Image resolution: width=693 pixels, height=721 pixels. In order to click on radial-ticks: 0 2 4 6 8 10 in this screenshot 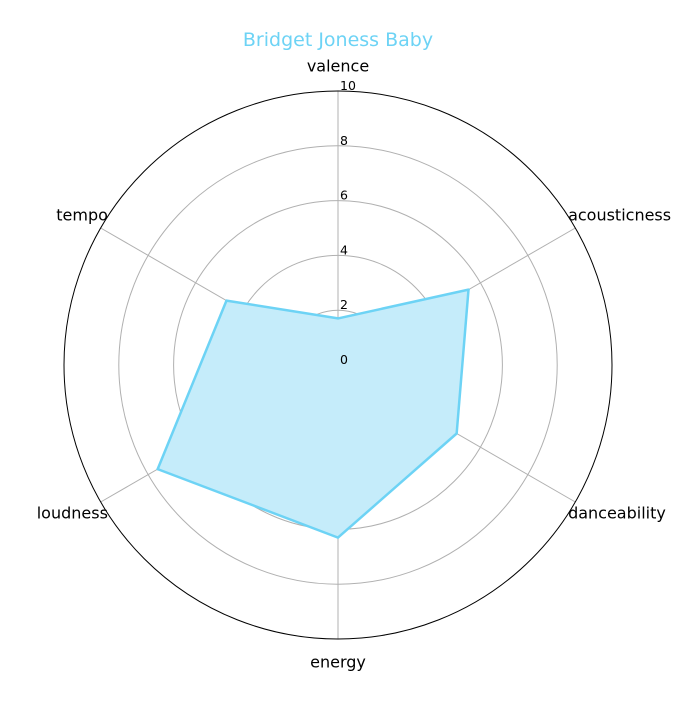, I will do `click(348, 222)`.